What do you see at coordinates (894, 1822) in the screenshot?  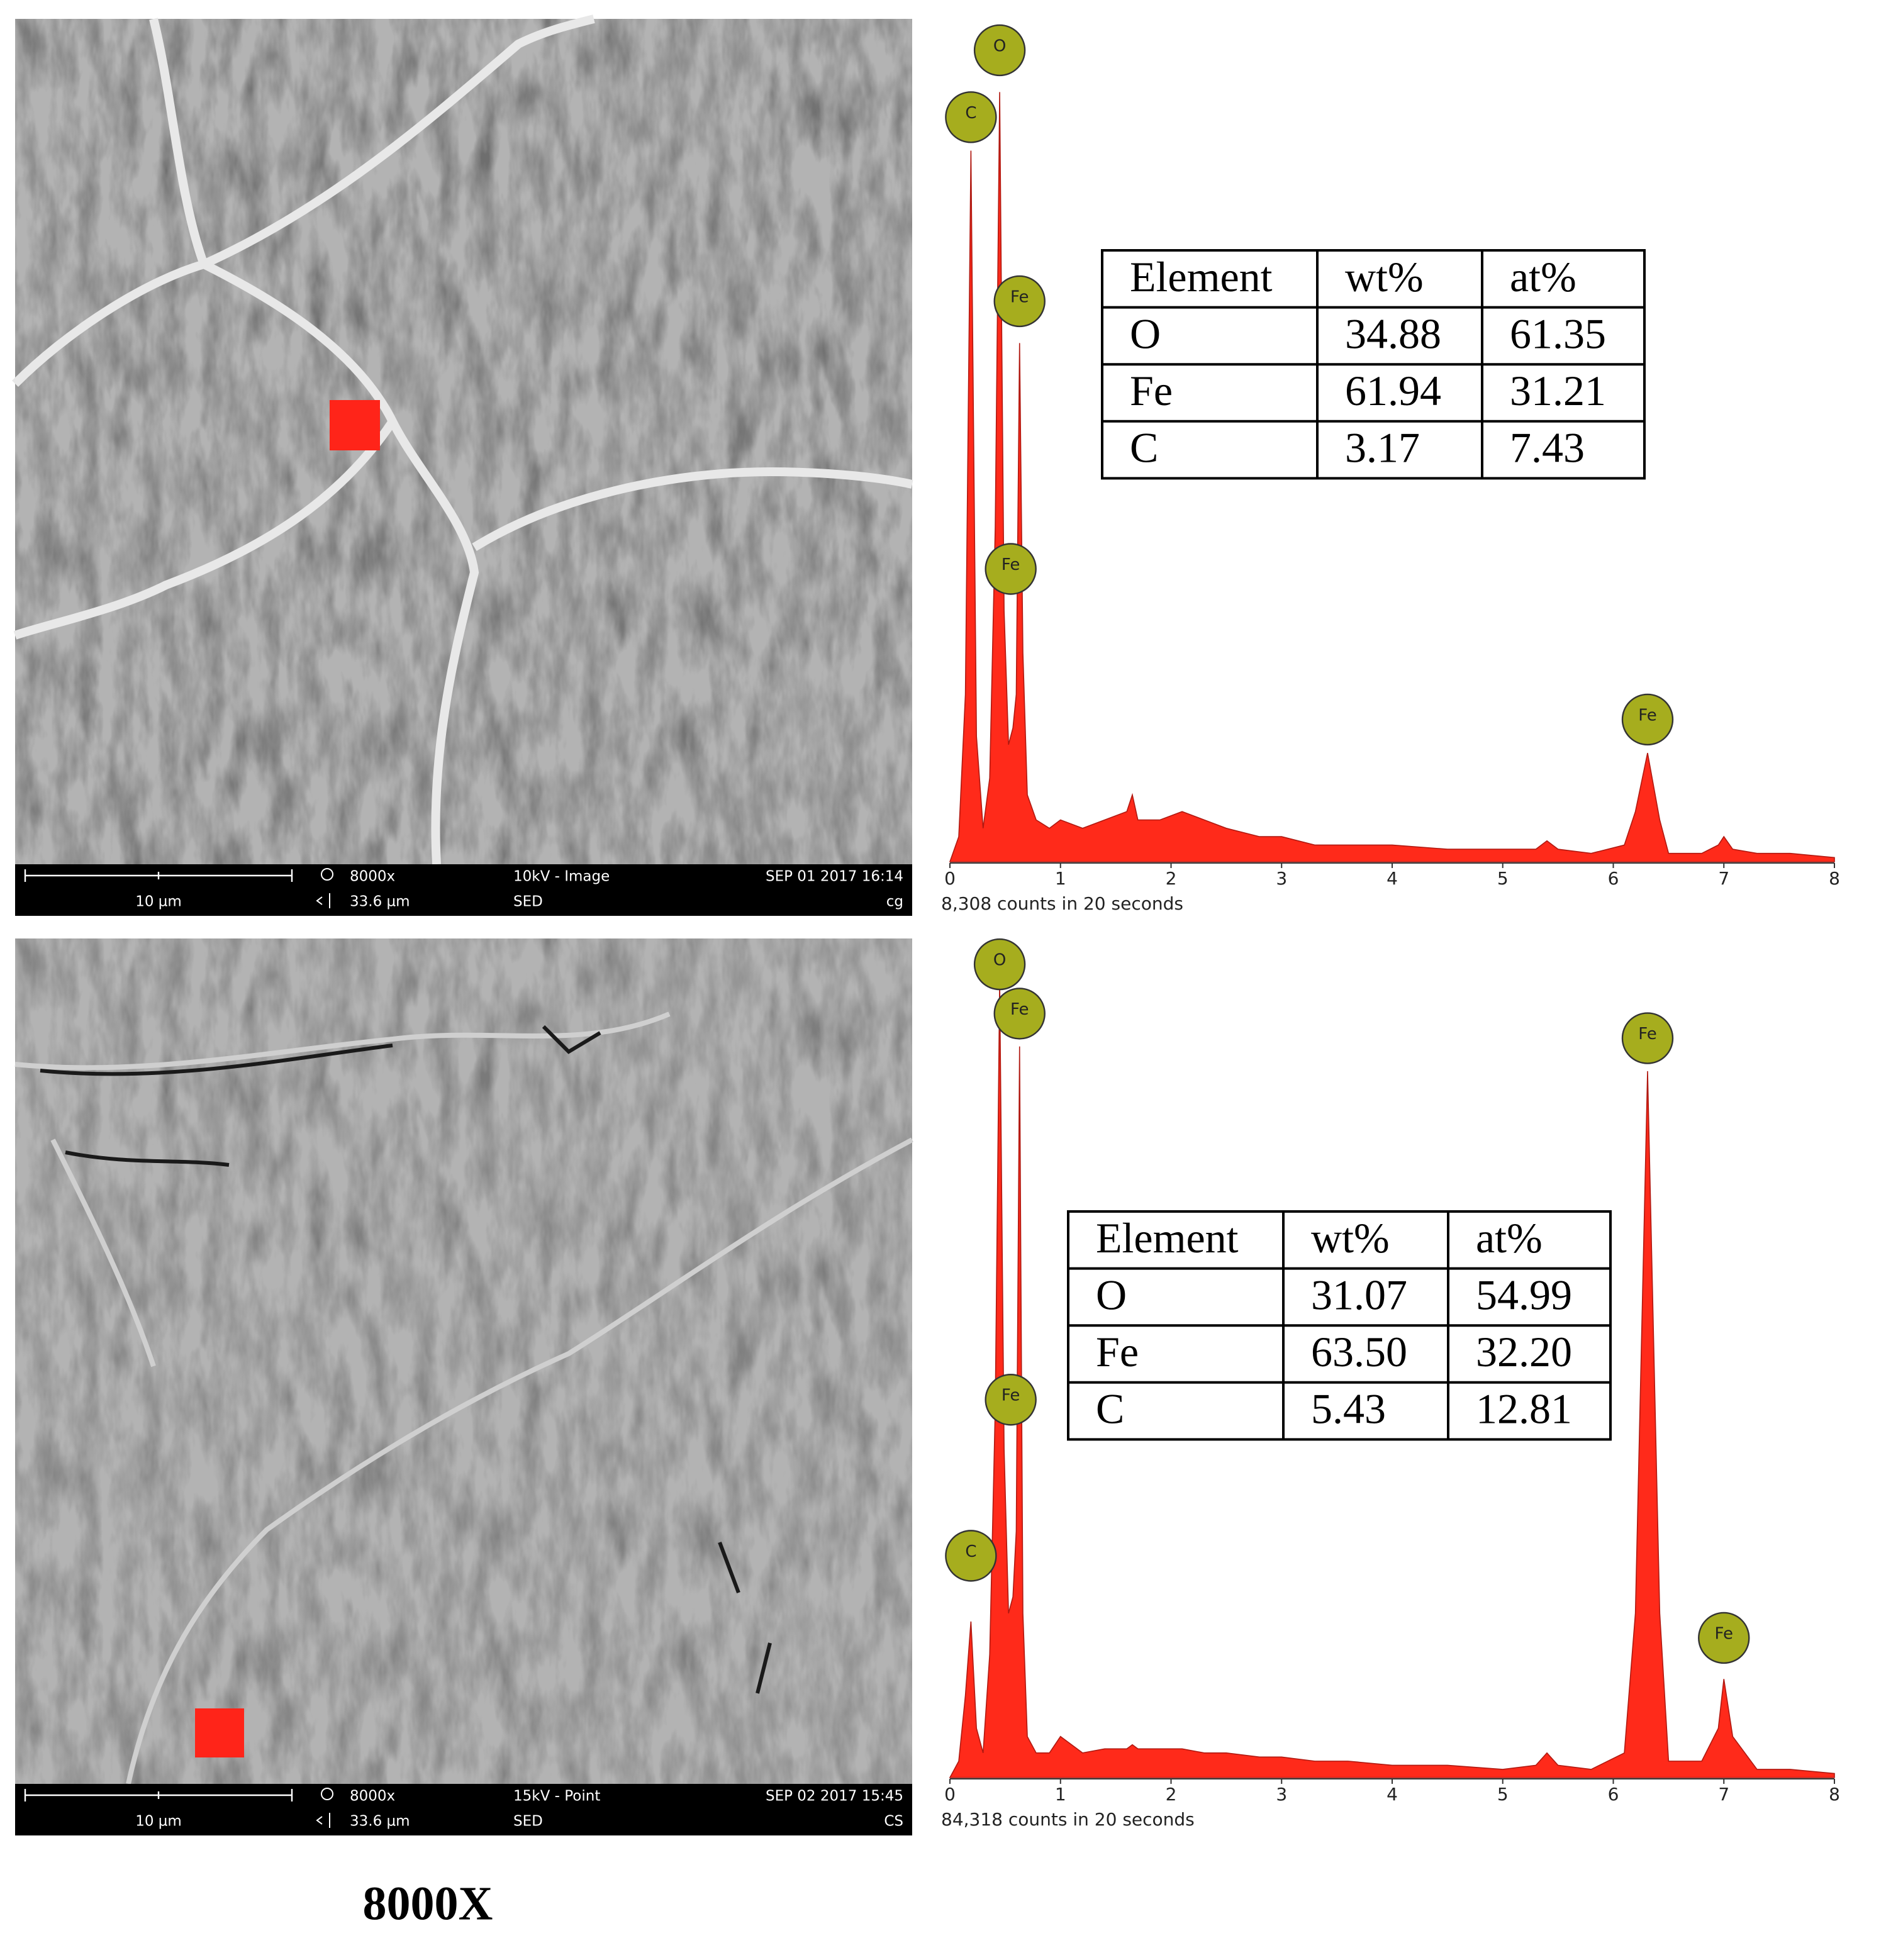 I see `operator: CS` at bounding box center [894, 1822].